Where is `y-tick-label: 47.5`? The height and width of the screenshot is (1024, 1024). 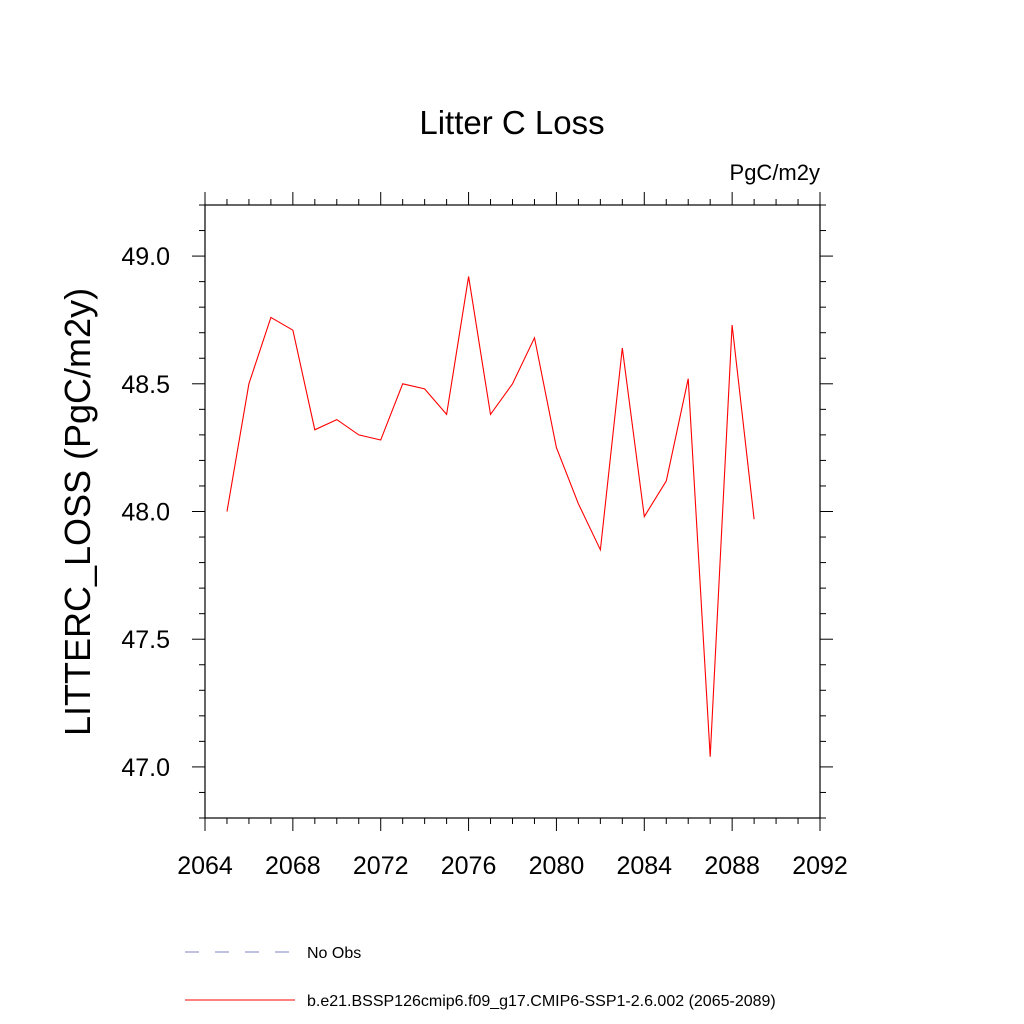 y-tick-label: 47.5 is located at coordinates (145, 640).